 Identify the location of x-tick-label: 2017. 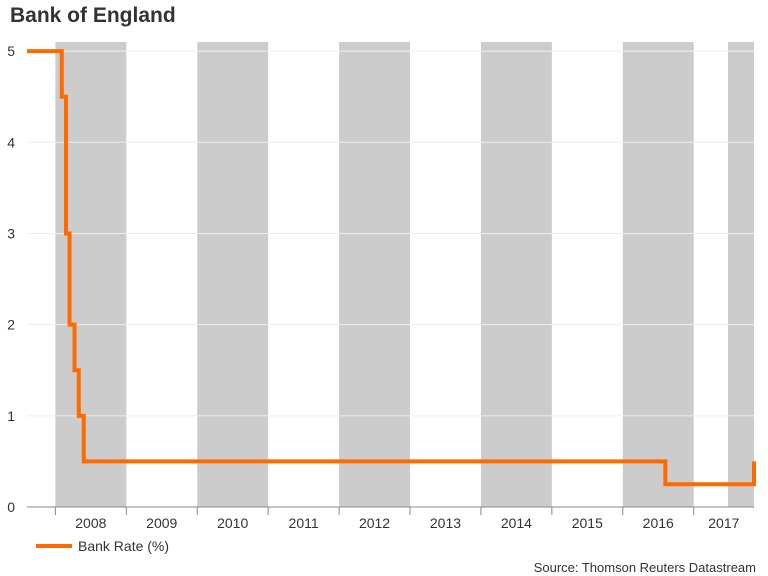
(723, 523).